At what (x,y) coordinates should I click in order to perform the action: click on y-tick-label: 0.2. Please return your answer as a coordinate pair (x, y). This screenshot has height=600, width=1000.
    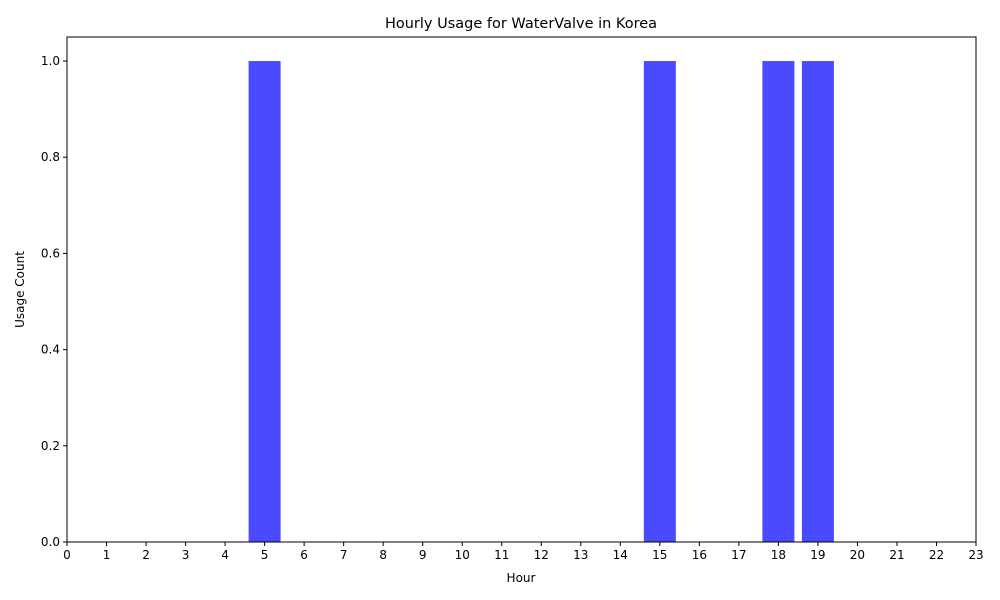
    Looking at the image, I should click on (50, 446).